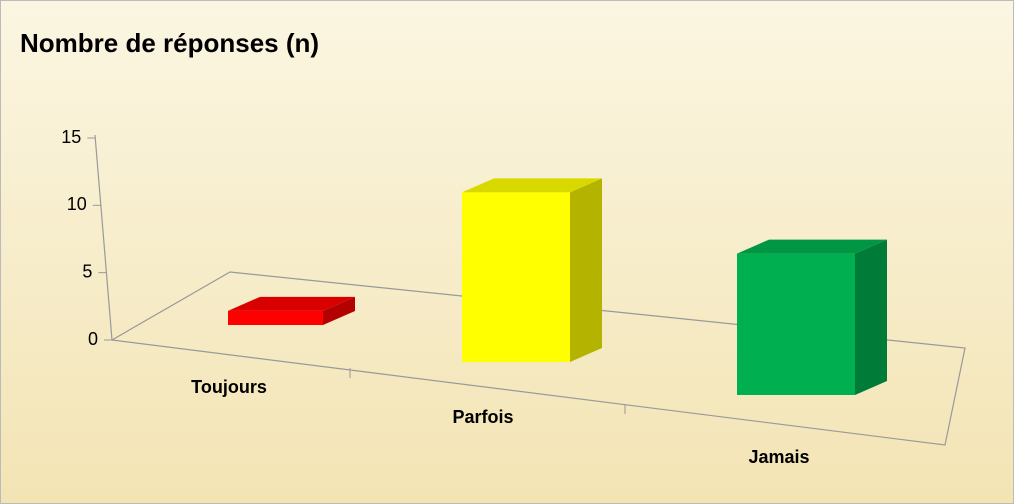  I want to click on y-tick-label: 10, so click(77, 204).